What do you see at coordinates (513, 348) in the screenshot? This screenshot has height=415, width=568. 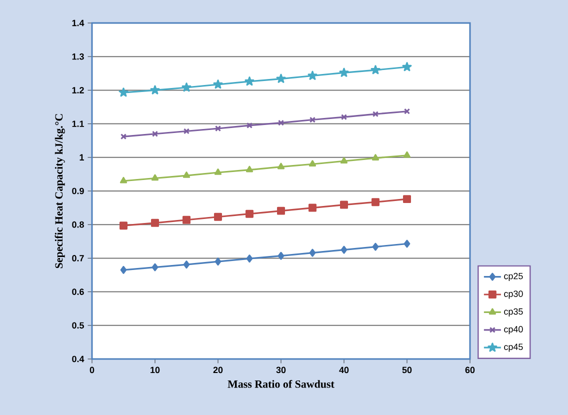 I see `legend-label: cp45` at bounding box center [513, 348].